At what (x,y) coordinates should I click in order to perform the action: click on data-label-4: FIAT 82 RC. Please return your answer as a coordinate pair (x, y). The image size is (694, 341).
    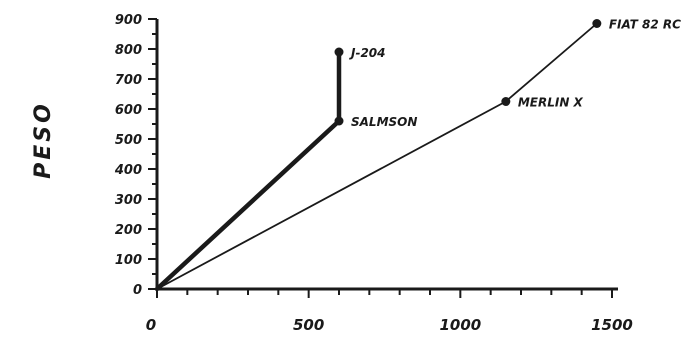
    Looking at the image, I should click on (645, 25).